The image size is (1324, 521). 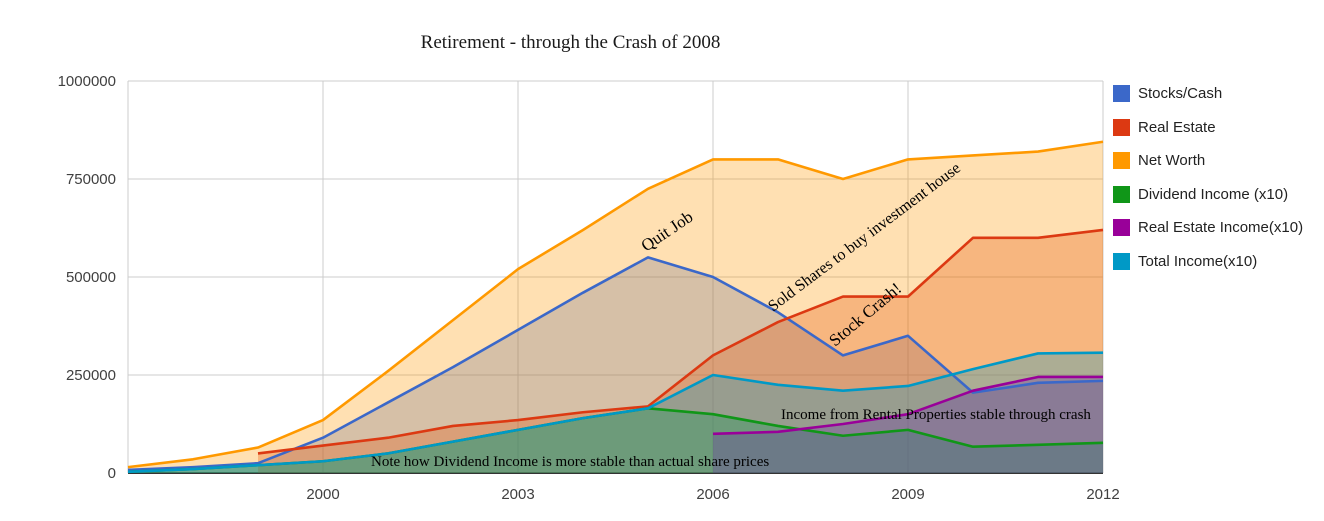 What do you see at coordinates (615, 440) in the screenshot?
I see `area-dividend-income-x10` at bounding box center [615, 440].